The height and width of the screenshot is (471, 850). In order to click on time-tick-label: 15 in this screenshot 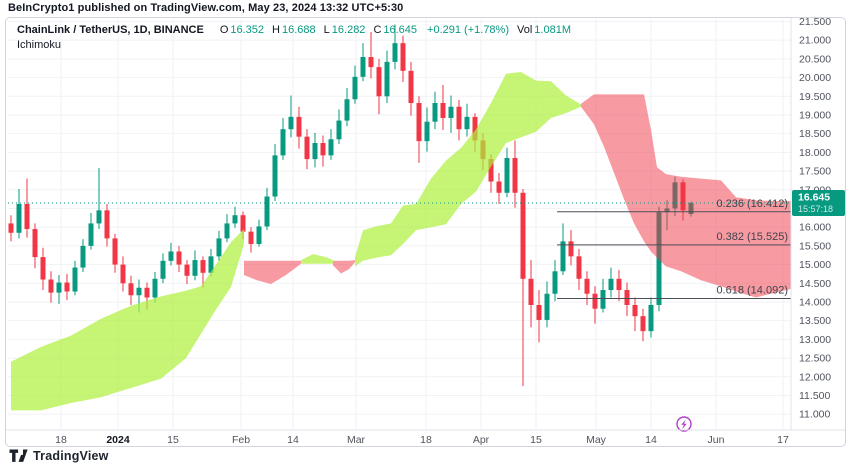, I will do `click(173, 440)`.